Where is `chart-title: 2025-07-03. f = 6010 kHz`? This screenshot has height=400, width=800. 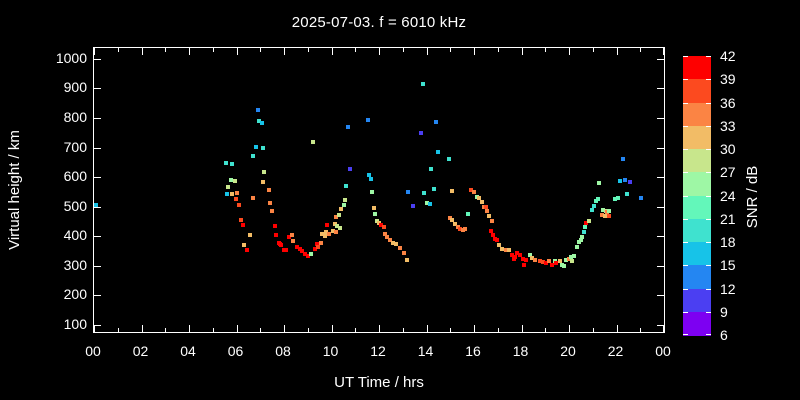
chart-title: 2025-07-03. f = 6010 kHz is located at coordinates (379, 22).